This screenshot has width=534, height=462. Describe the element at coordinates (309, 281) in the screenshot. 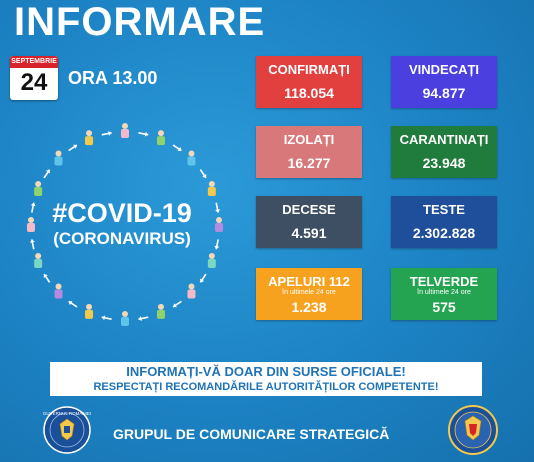

I see `stat-label: APELURI 112` at that location.